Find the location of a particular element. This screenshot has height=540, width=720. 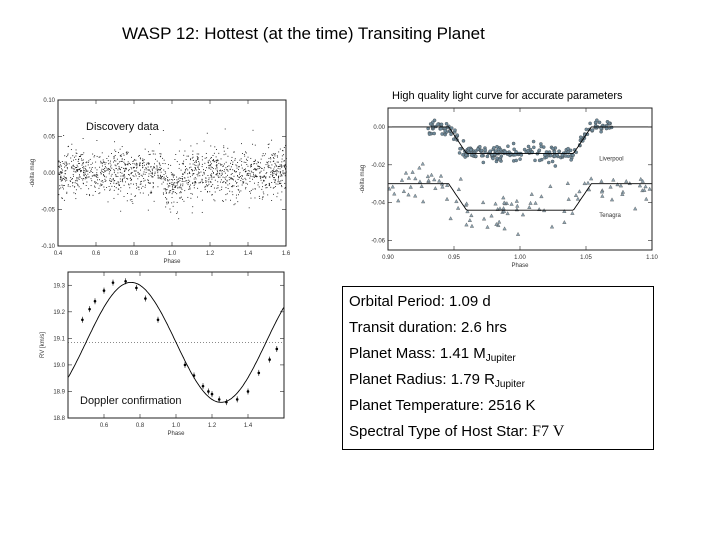

doppler-label: Doppler confirmation is located at coordinates (131, 401).